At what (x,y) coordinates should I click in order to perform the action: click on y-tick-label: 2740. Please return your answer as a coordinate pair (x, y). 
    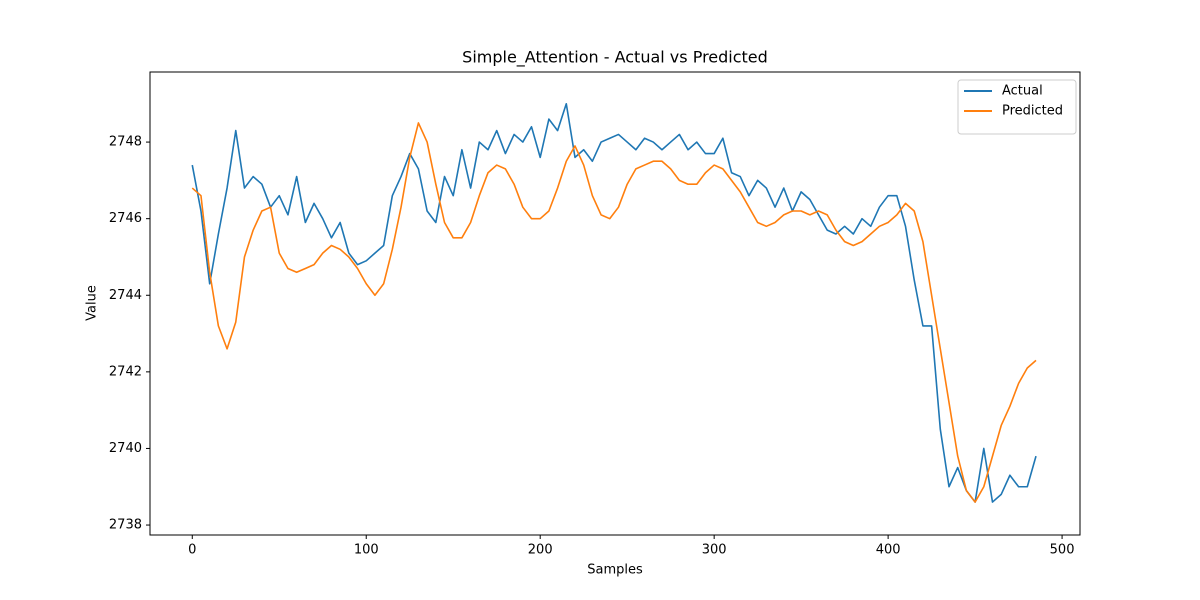
    Looking at the image, I should click on (125, 448).